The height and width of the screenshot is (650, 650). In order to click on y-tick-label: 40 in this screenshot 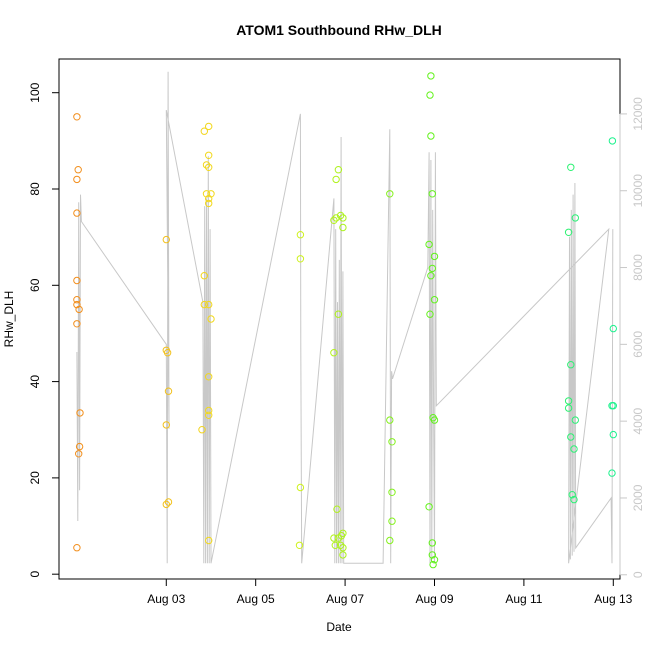, I will do `click(35, 382)`.